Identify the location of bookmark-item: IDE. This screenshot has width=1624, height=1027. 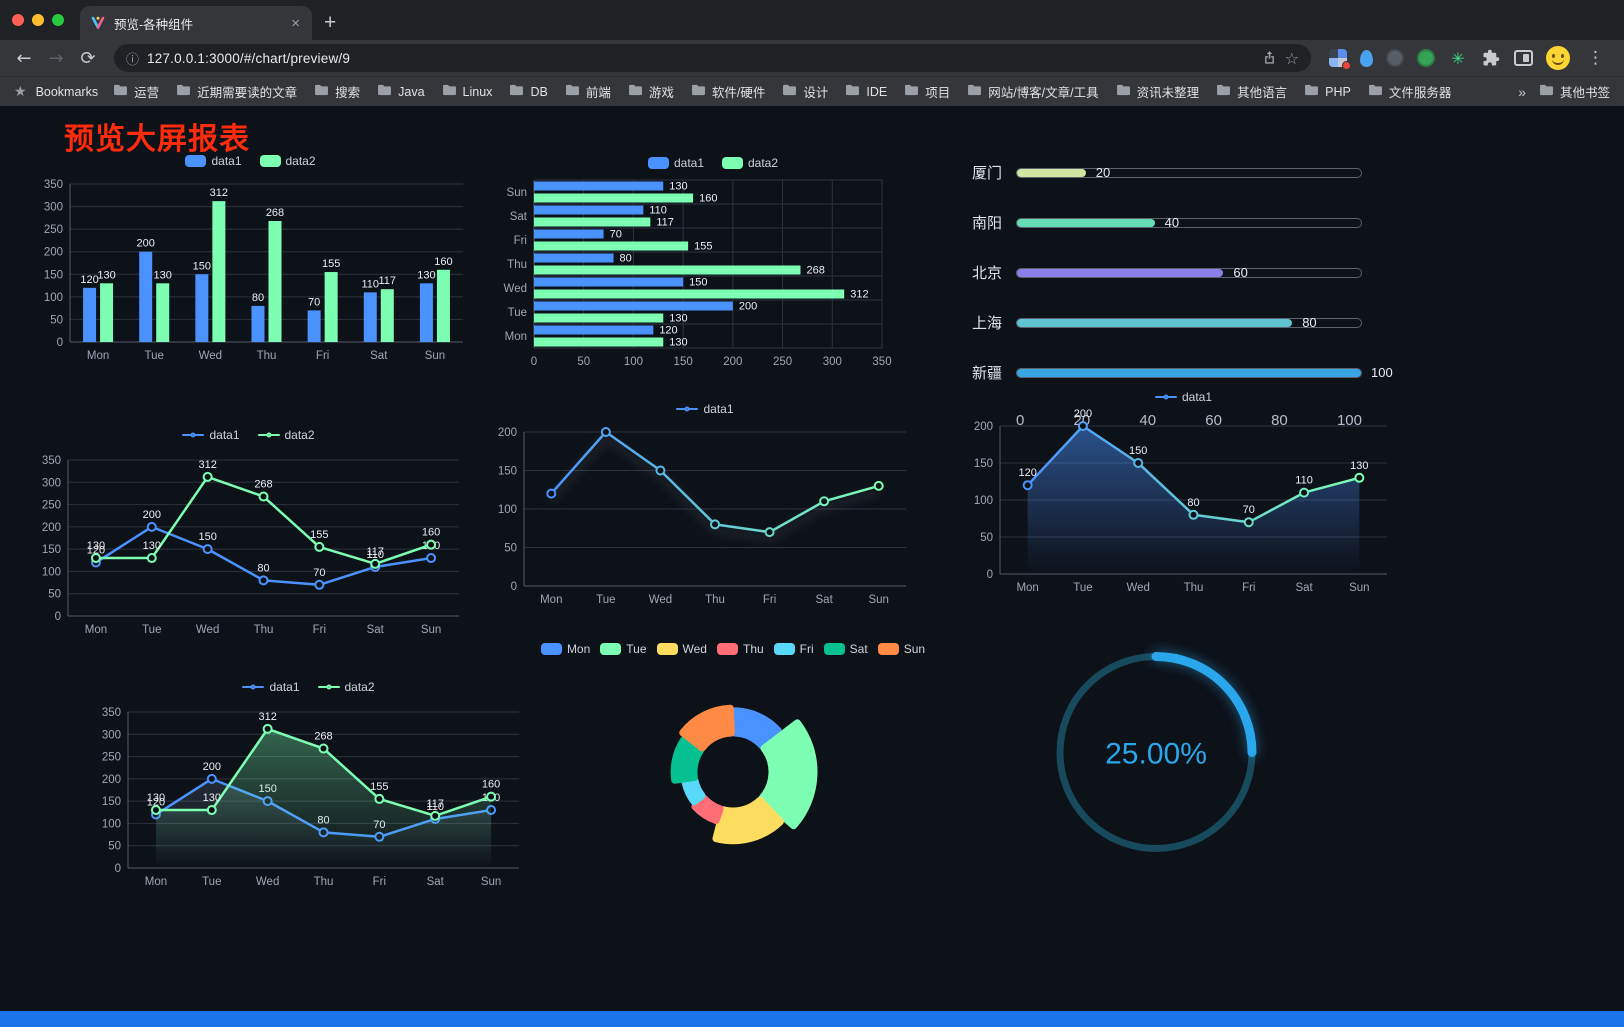
(866, 91).